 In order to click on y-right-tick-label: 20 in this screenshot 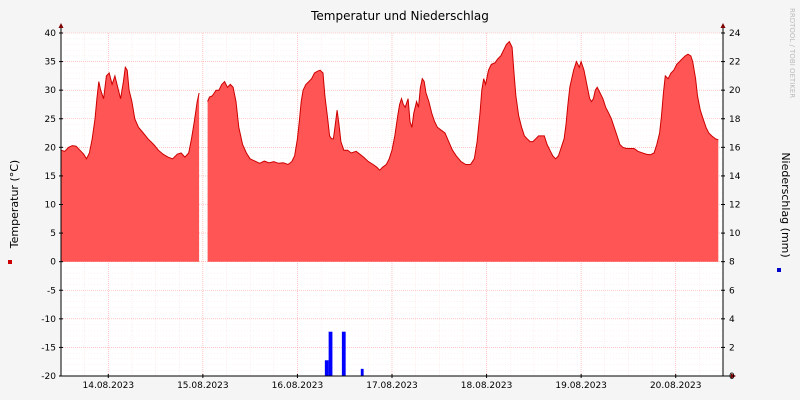, I will do `click(735, 91)`.